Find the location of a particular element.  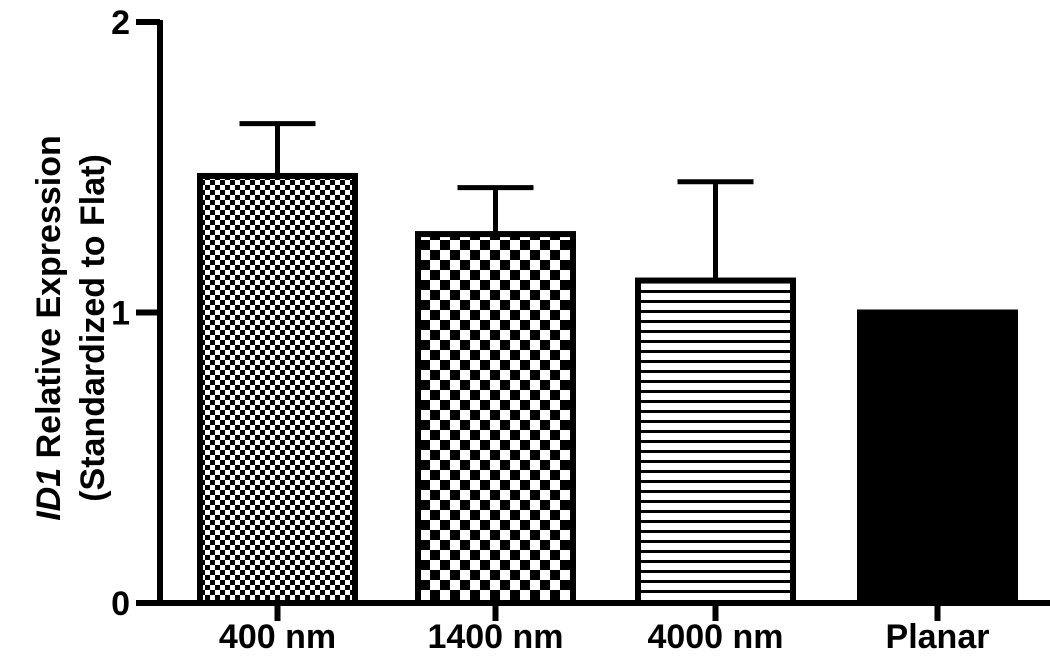

y-axis-label-line1: ID1 Relative Expression is located at coordinates (49, 328).